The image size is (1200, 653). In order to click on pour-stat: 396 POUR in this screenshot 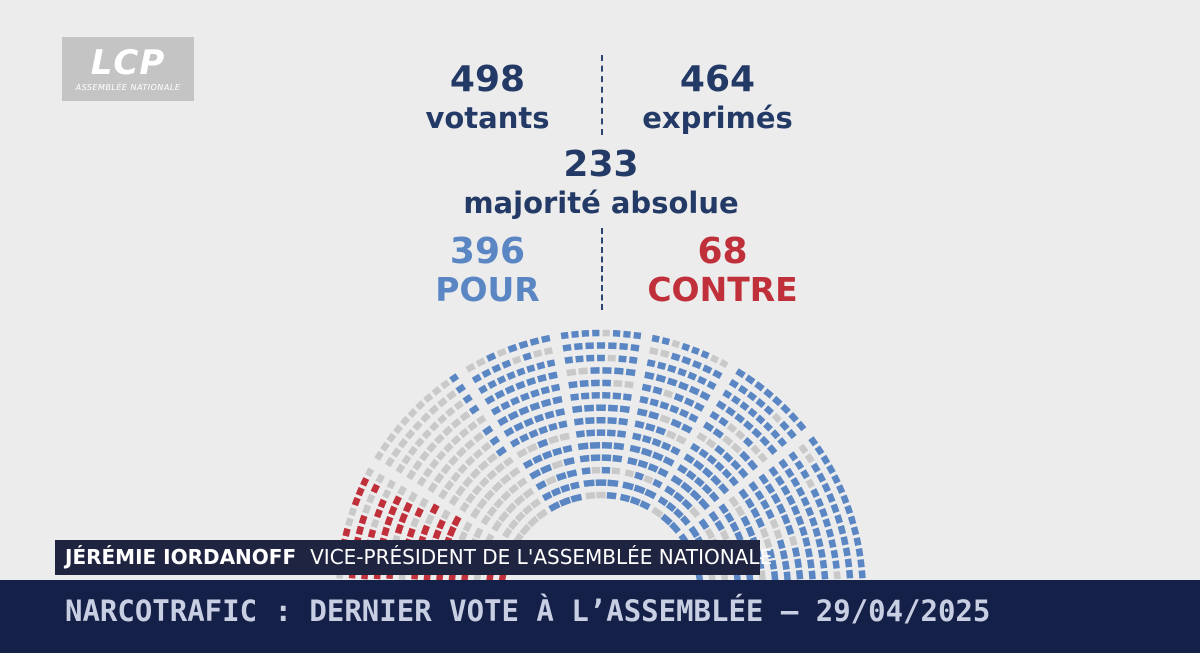, I will do `click(487, 270)`.